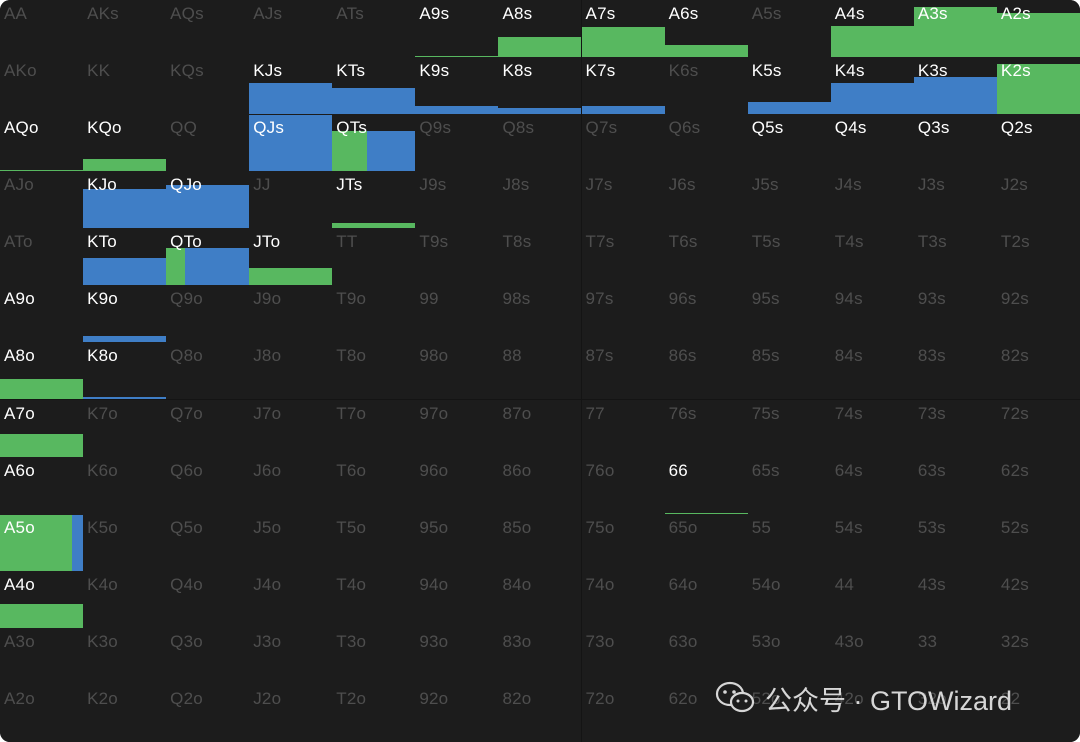 Image resolution: width=1080 pixels, height=742 pixels. Describe the element at coordinates (125, 485) in the screenshot. I see `hand-cell-K6o: K6o` at that location.